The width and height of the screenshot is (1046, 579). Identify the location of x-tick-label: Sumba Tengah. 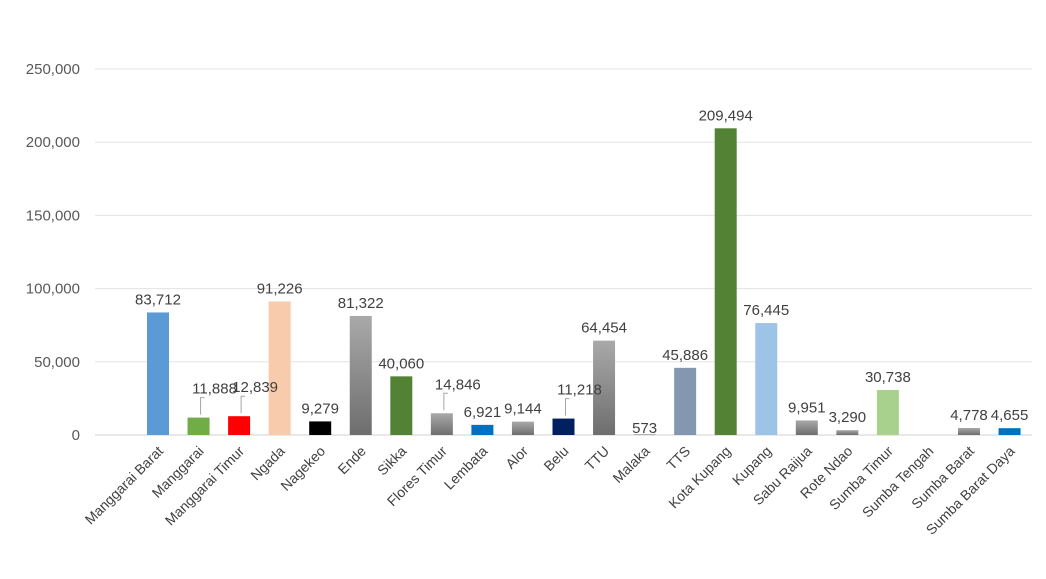
(898, 482).